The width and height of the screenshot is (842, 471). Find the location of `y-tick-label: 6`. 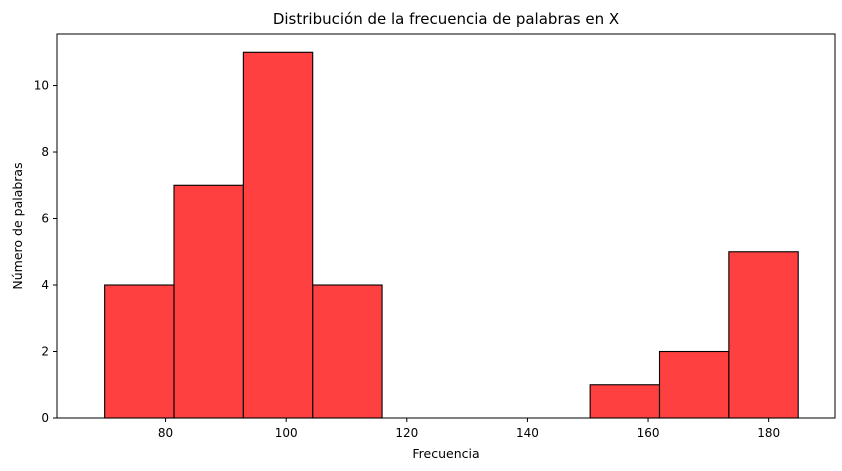

y-tick-label: 6 is located at coordinates (45, 219).